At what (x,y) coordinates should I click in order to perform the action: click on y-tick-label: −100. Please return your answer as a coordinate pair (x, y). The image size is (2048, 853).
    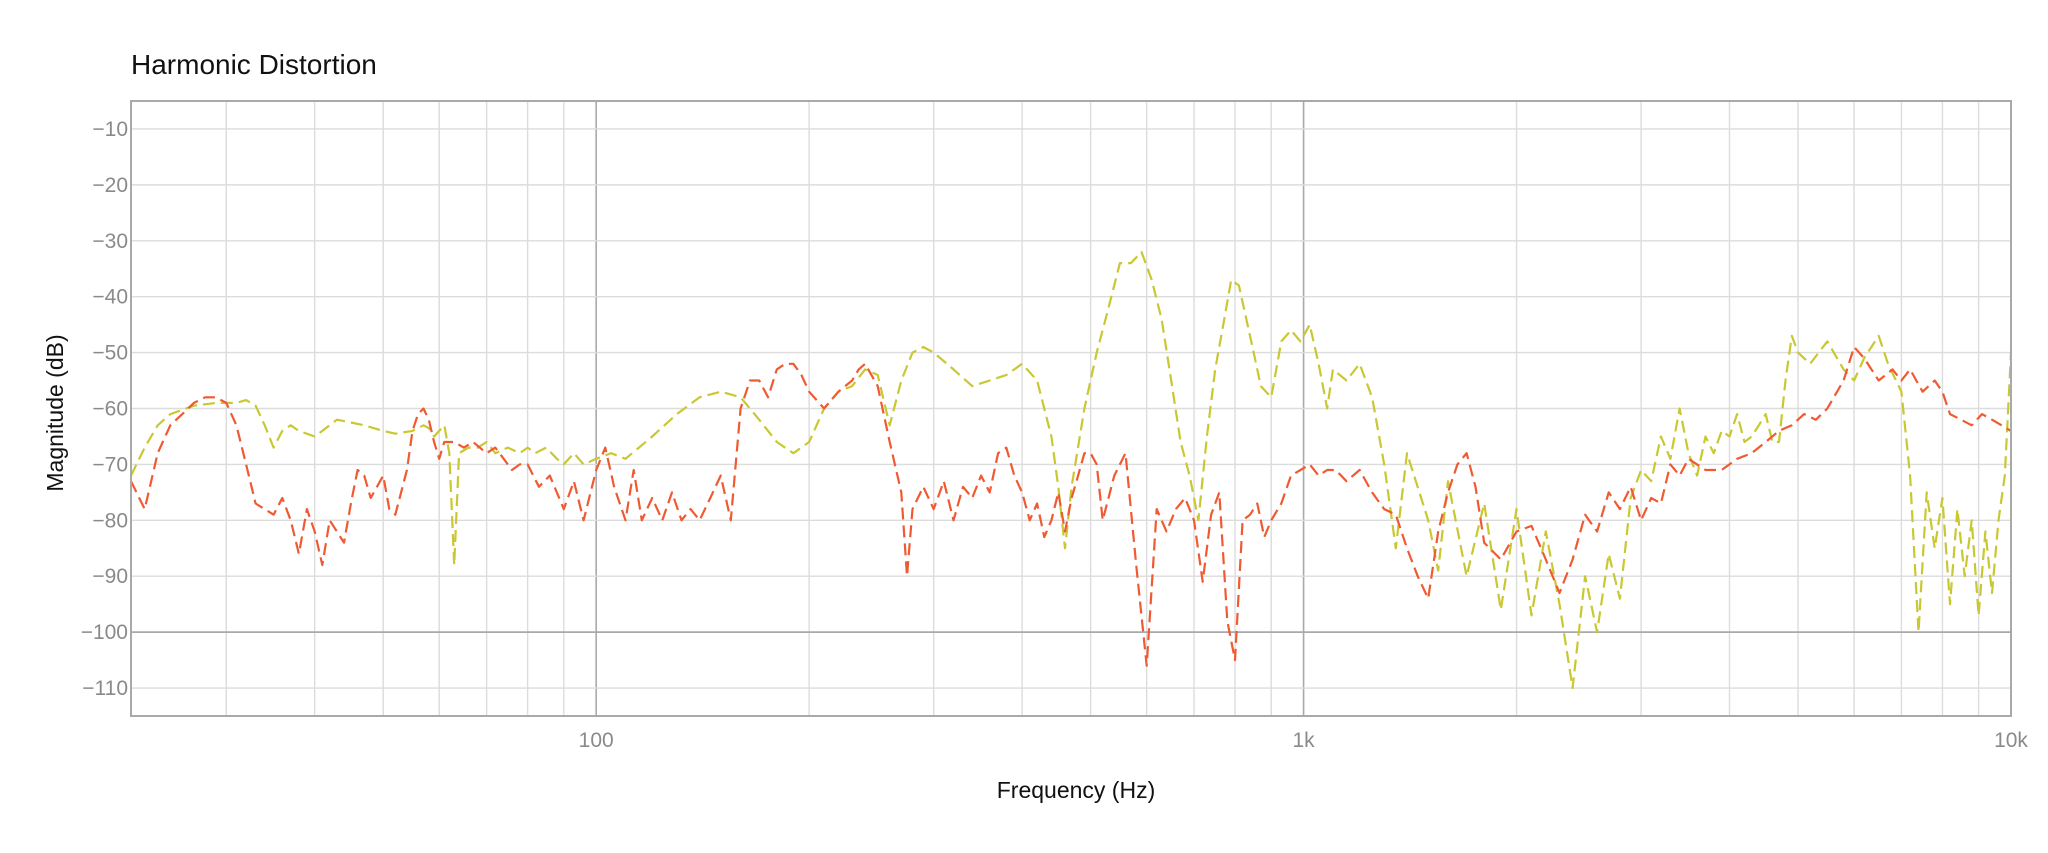
    Looking at the image, I should click on (104, 632).